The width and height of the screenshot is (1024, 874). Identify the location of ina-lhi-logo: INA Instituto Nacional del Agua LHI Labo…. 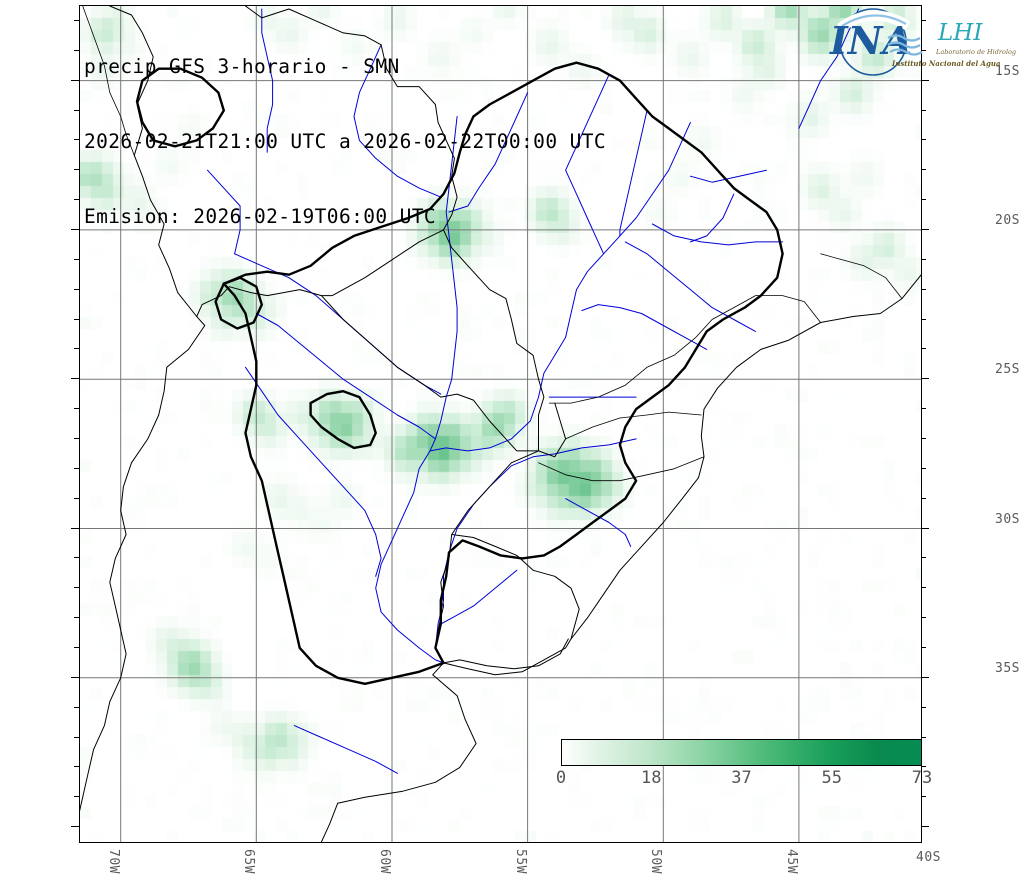
(922, 42).